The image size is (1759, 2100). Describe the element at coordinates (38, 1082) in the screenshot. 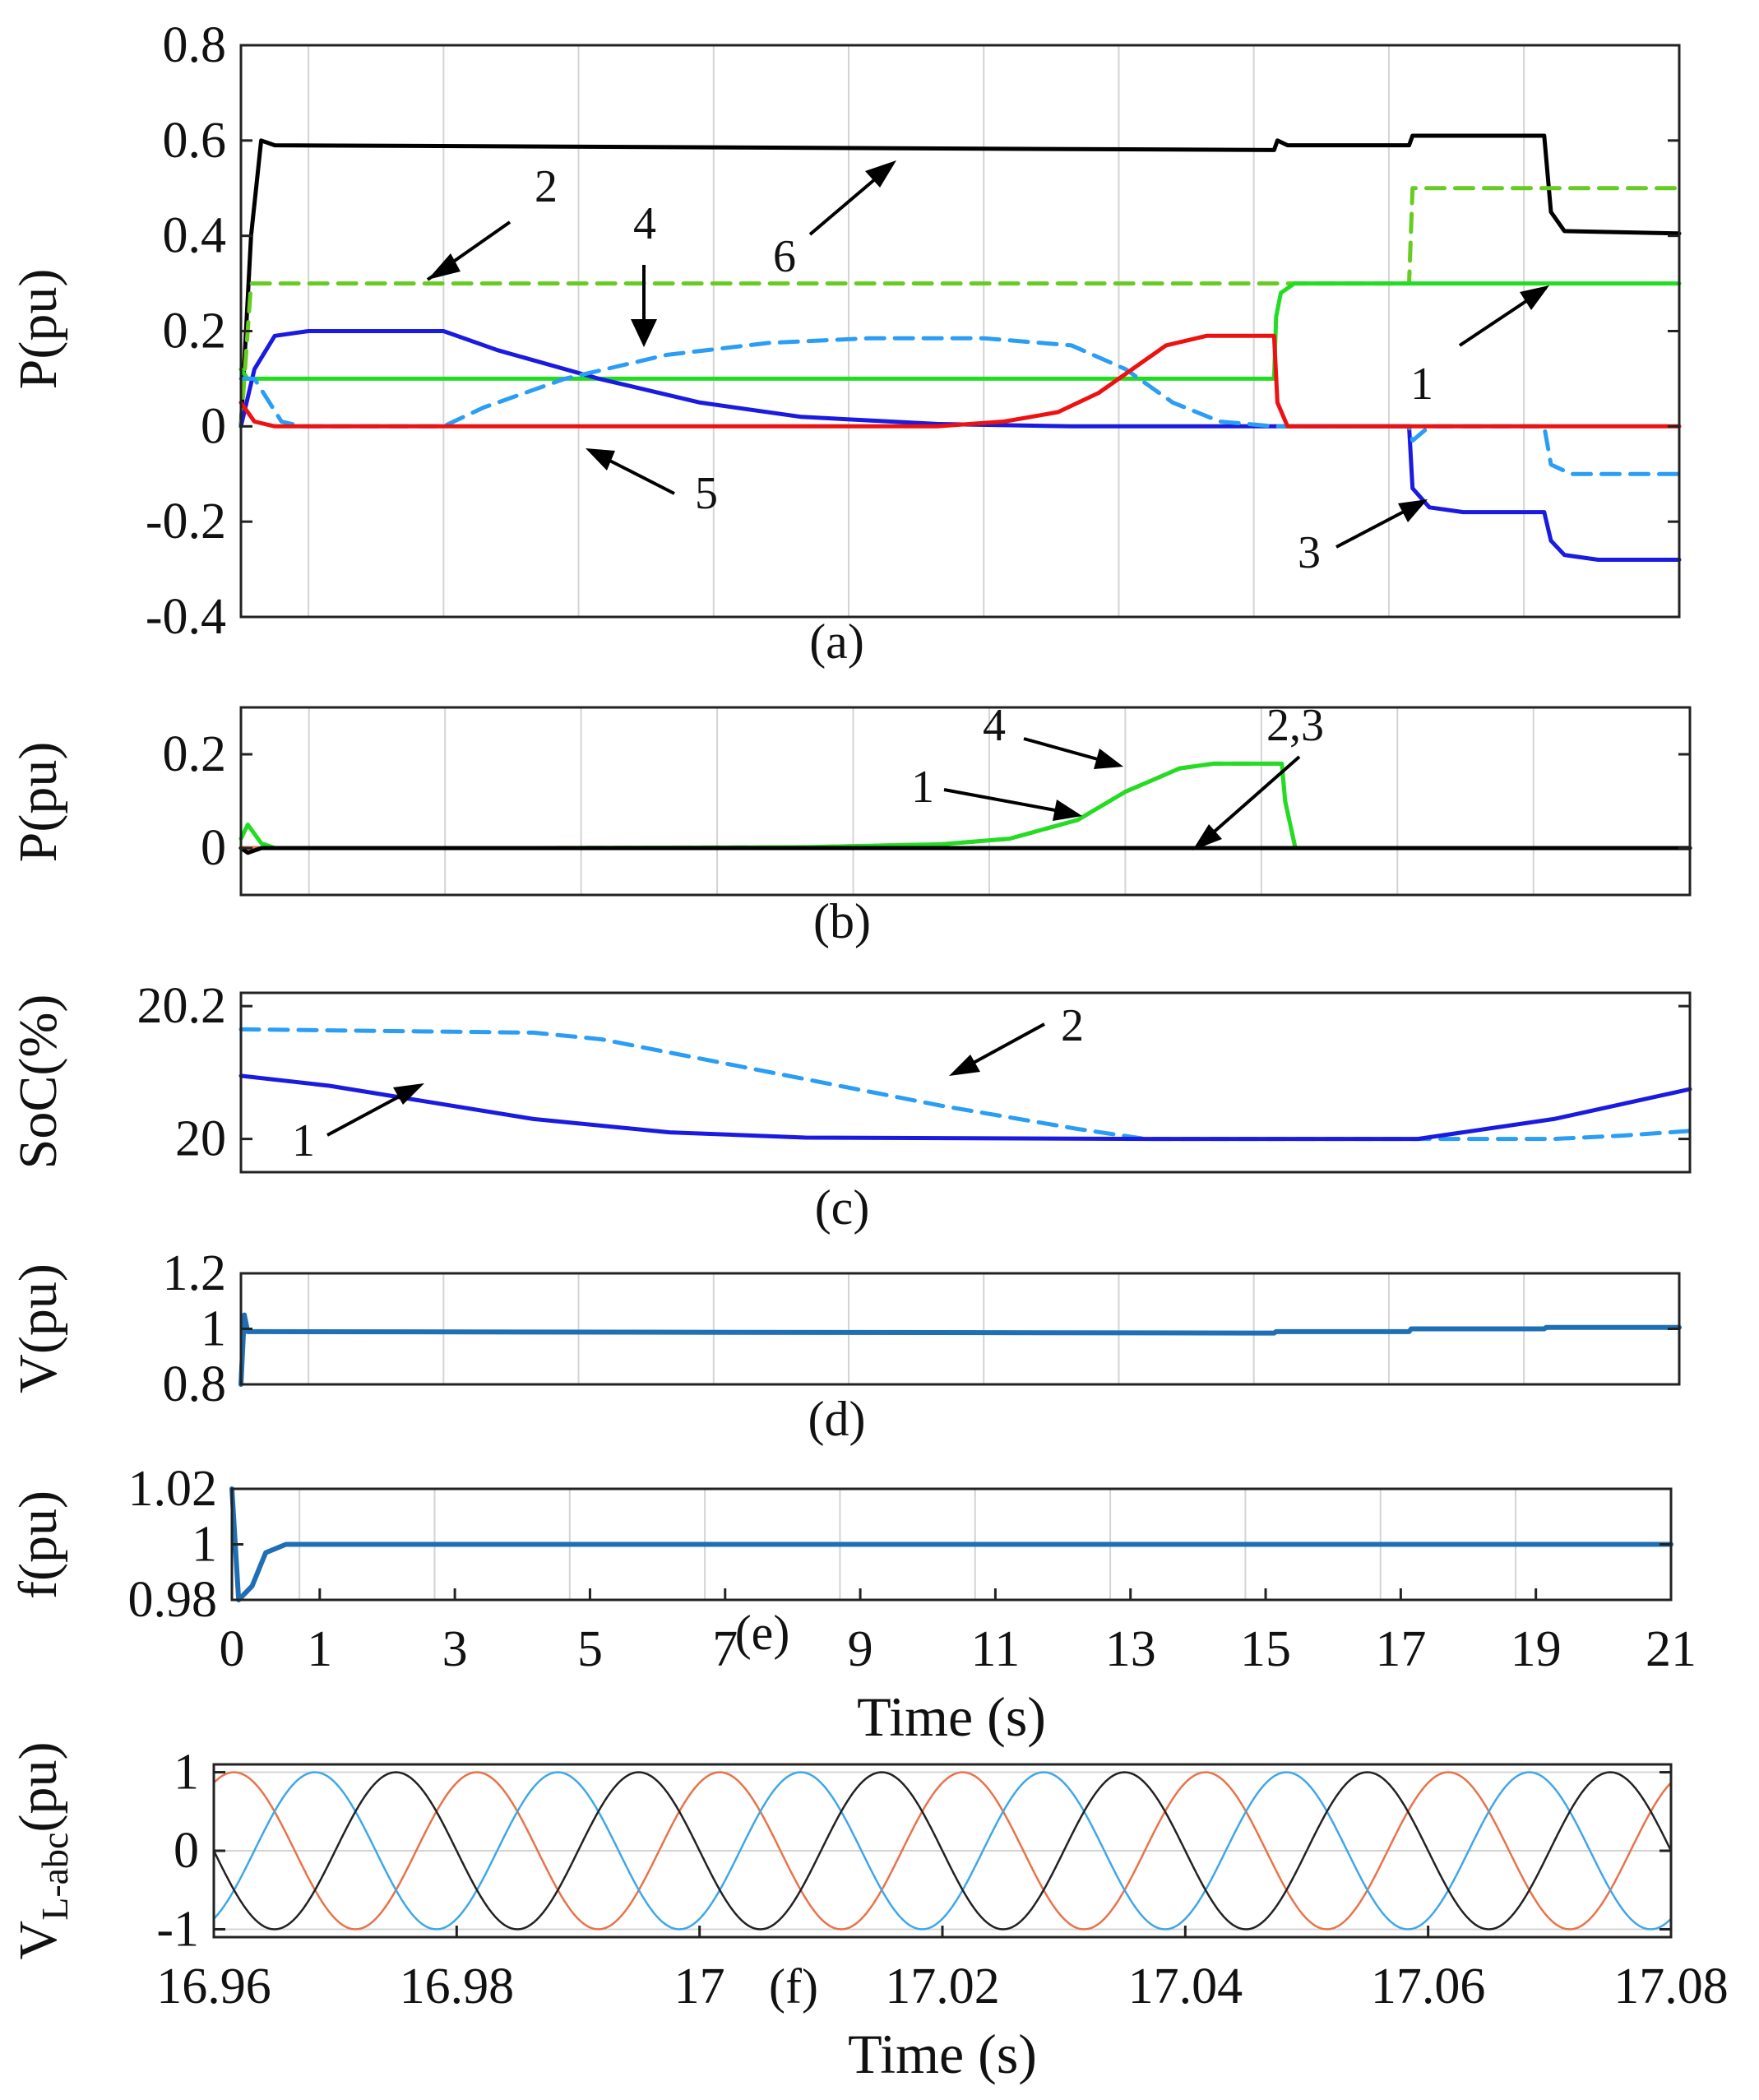

I see `ylabel-c: SoC(%)` at that location.